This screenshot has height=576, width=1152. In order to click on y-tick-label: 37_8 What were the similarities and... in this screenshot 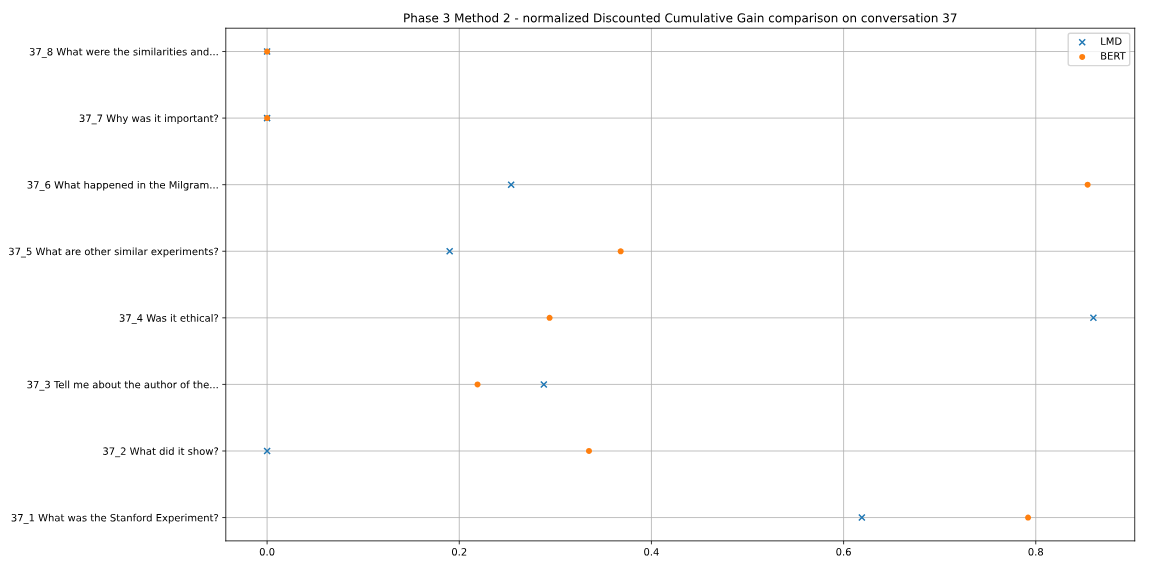, I will do `click(123, 52)`.